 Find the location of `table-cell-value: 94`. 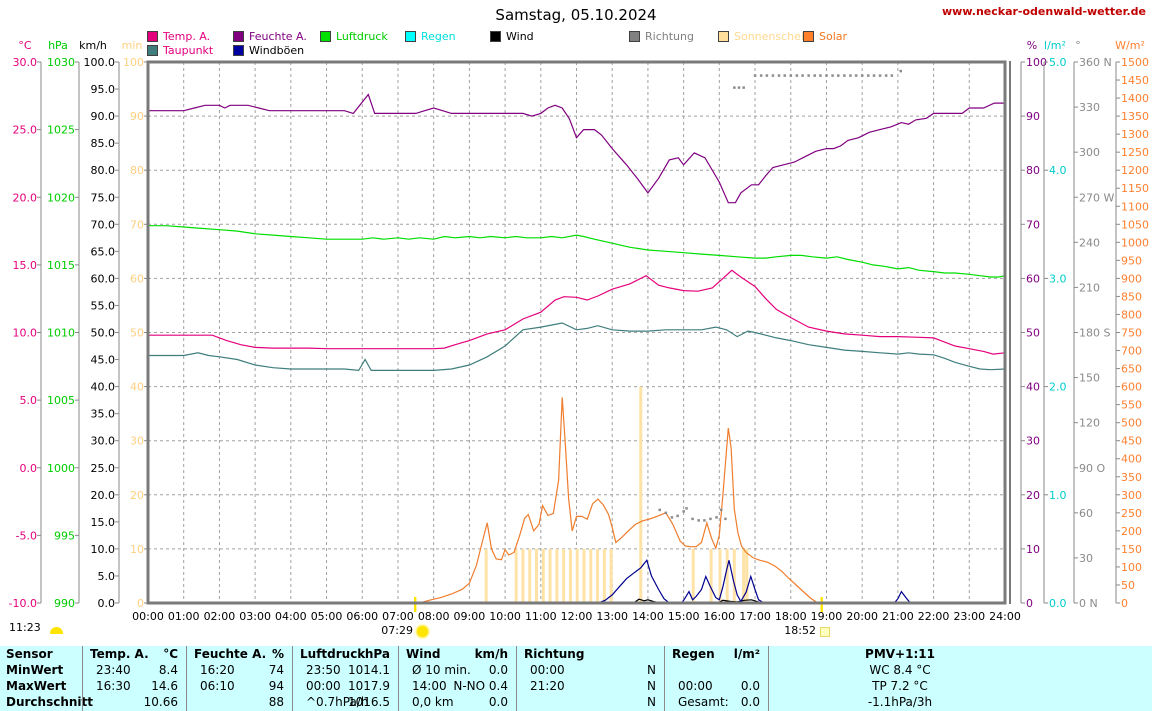

table-cell-value: 94 is located at coordinates (276, 686).